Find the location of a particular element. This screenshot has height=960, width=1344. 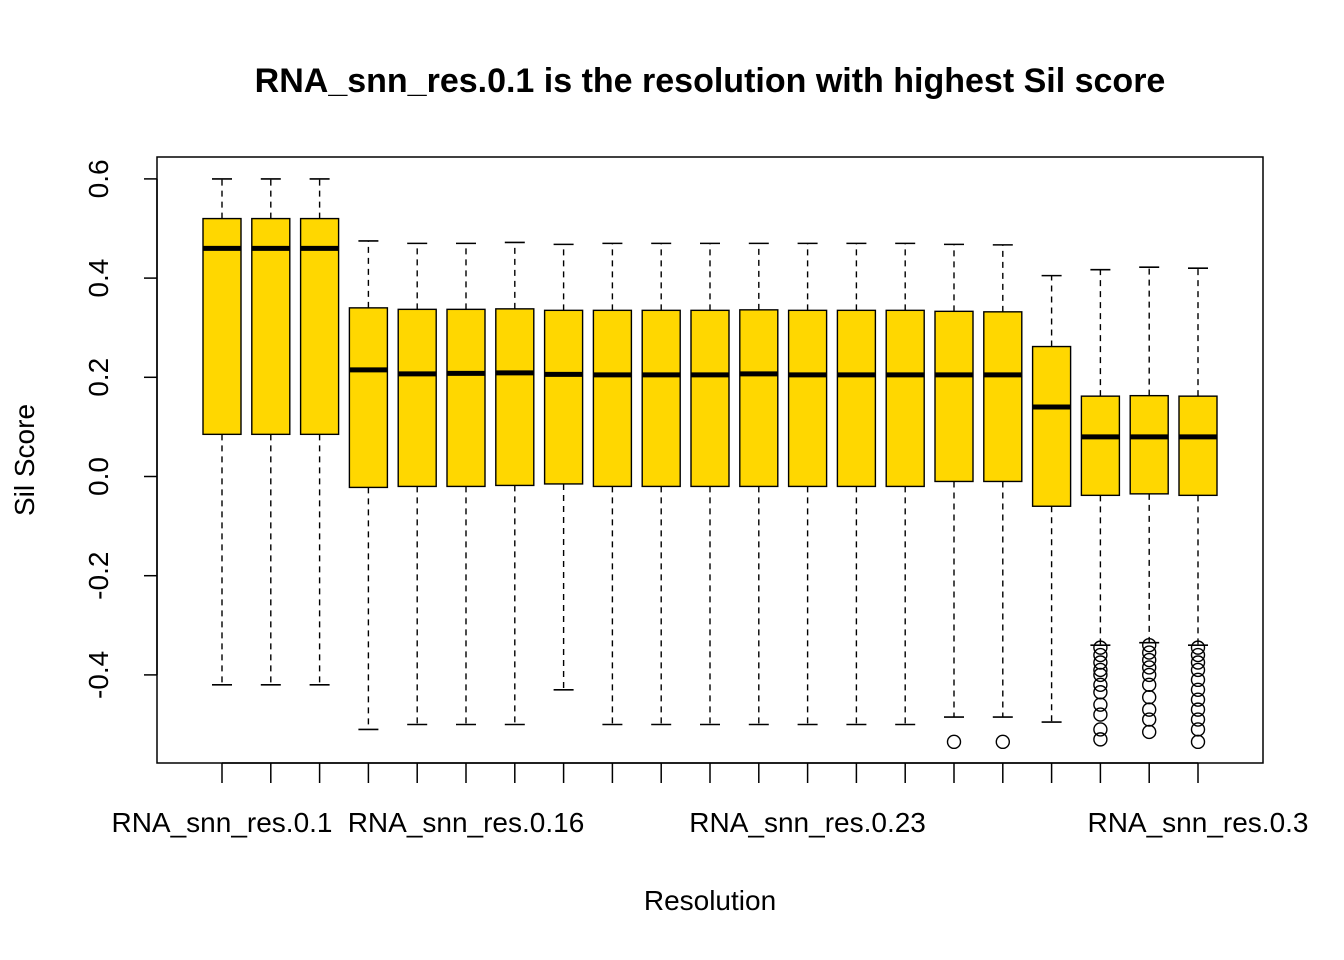

x-axis-label: Resolution is located at coordinates (710, 900).